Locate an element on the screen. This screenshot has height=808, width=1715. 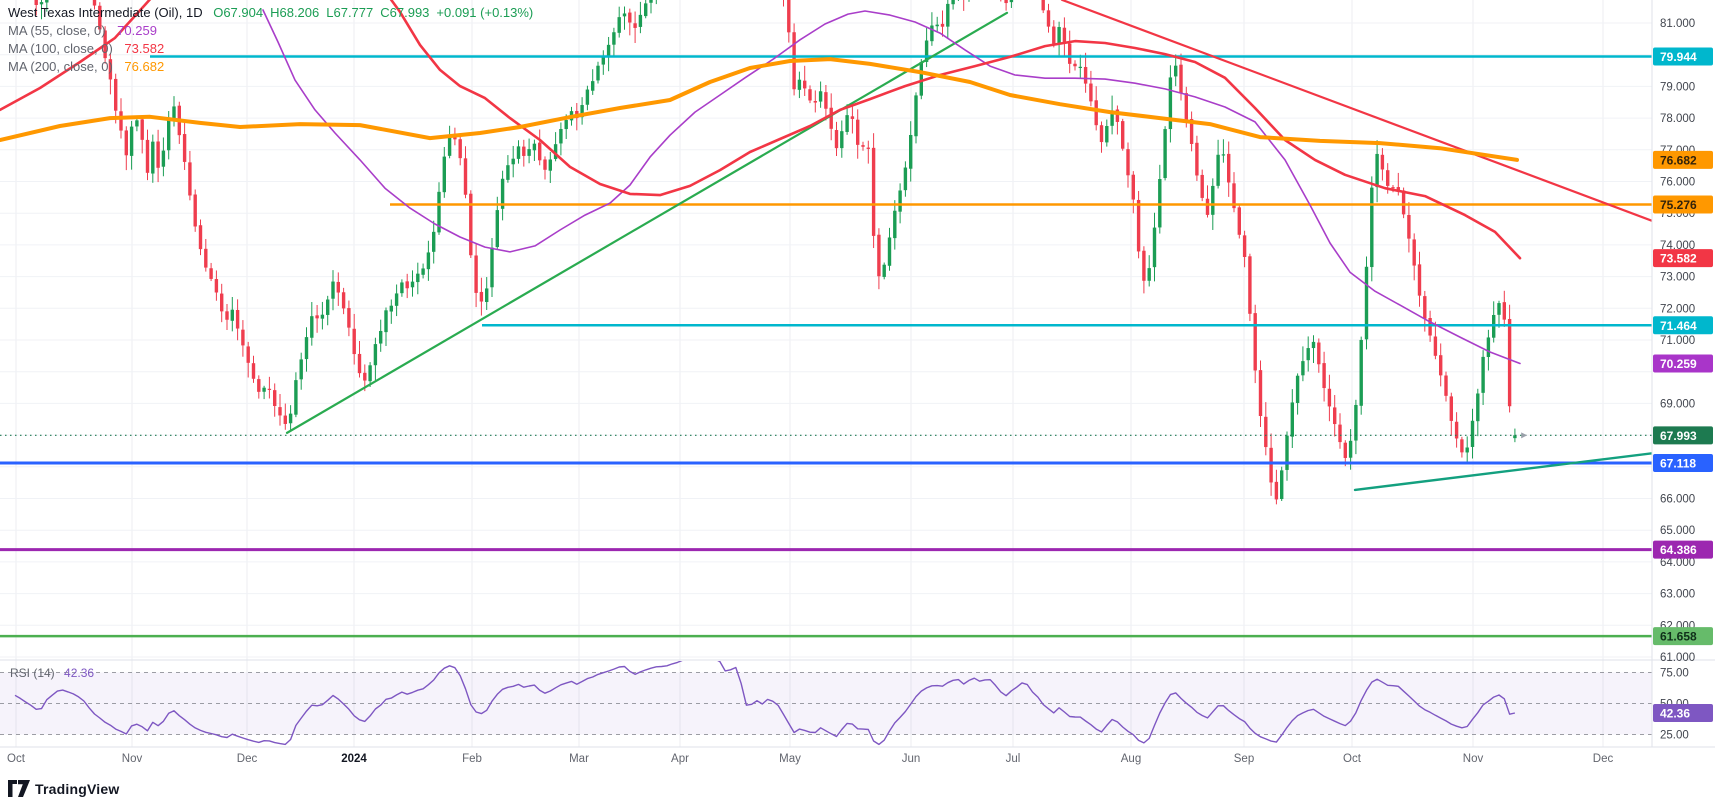
svg-text: 75.276 is located at coordinates (1678, 205).